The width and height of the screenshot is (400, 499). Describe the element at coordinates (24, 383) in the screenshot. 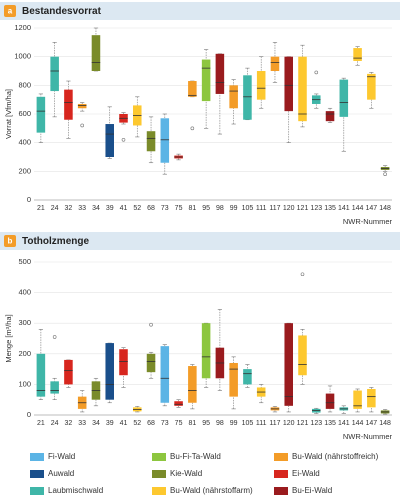

I see `y-tick-label: 100` at that location.